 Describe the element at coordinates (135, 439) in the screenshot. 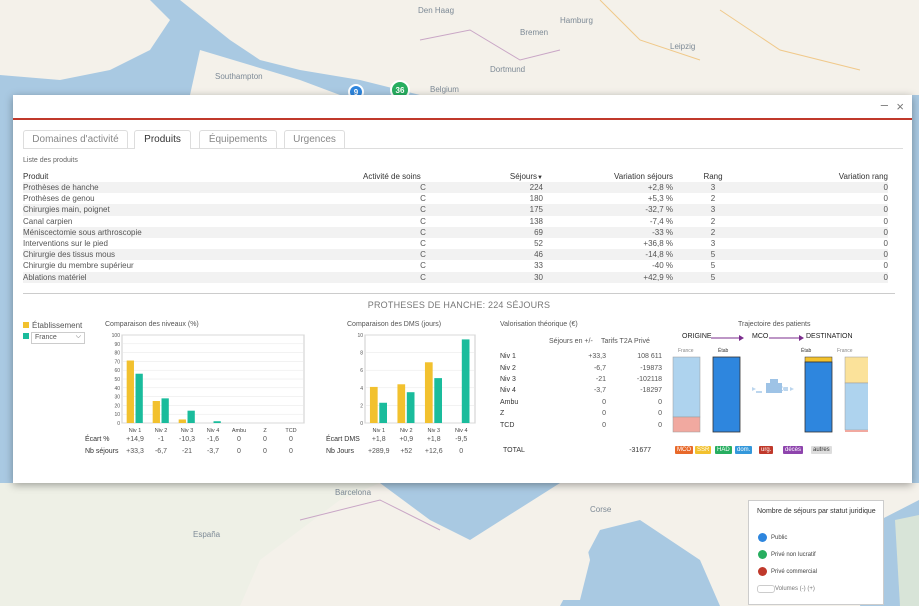

I see `ecart-value: +14,9` at that location.